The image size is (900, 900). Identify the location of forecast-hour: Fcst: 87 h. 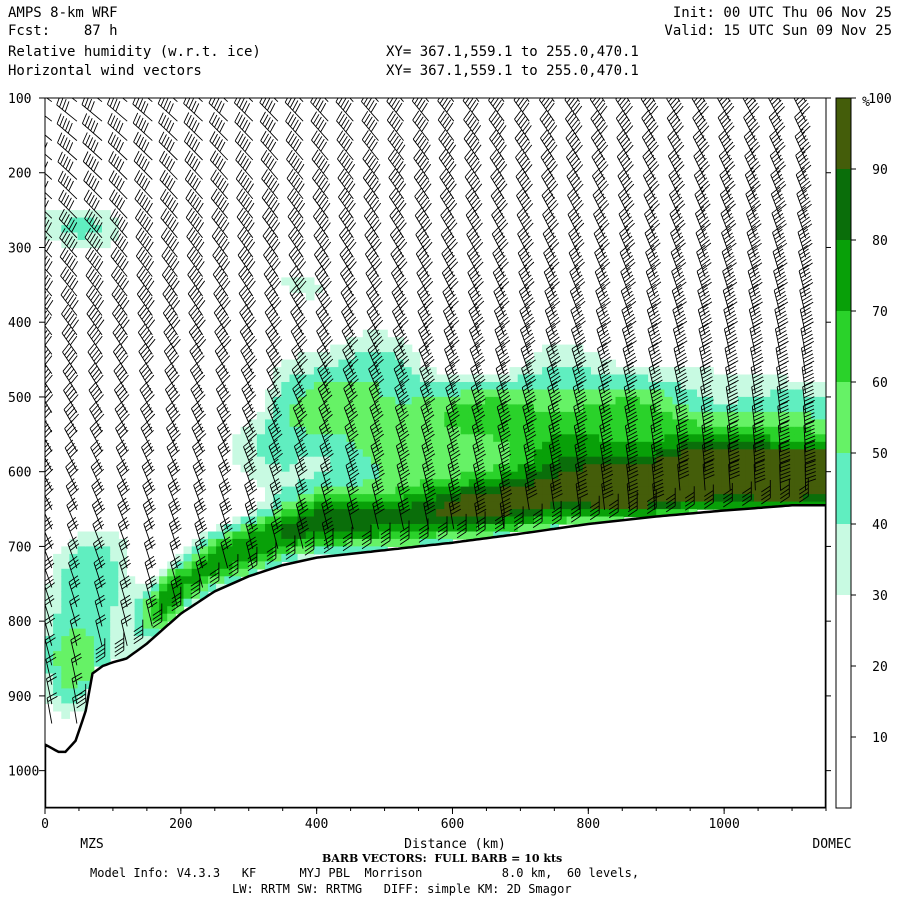
(63, 31).